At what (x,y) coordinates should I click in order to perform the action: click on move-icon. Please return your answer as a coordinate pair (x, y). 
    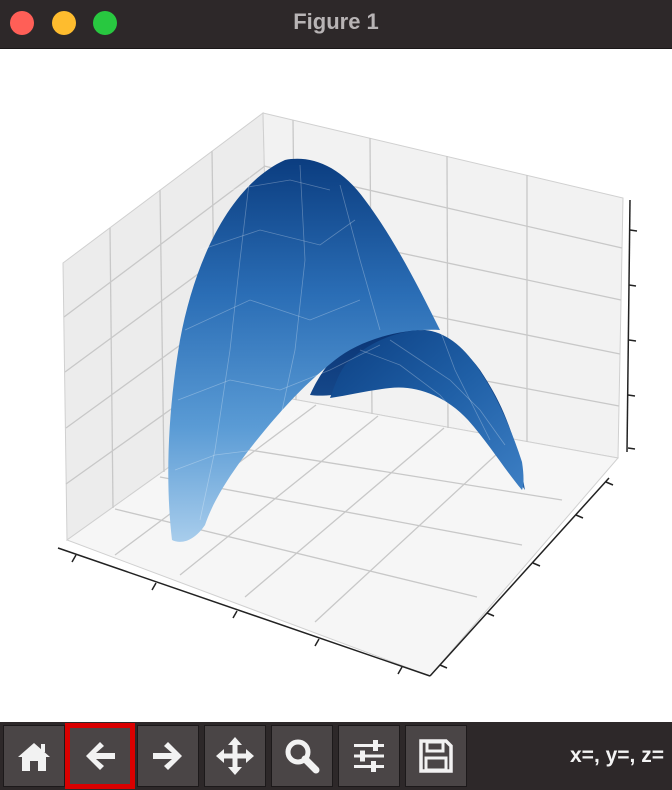
    Looking at the image, I should click on (235, 756).